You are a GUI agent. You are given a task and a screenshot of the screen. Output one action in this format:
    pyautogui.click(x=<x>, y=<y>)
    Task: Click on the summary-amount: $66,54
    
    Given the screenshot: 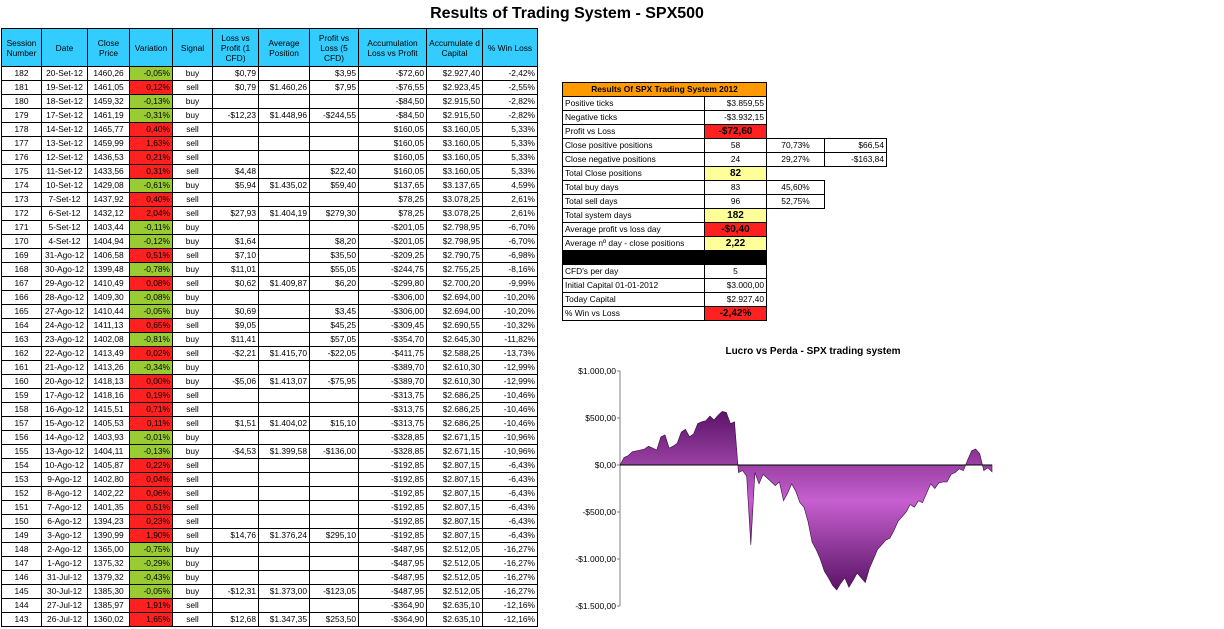 What is the action you would take?
    pyautogui.click(x=855, y=145)
    